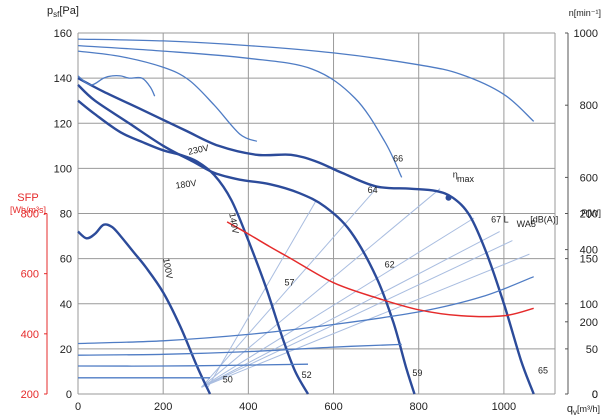 Image resolution: width=603 pixels, height=419 pixels. I want to click on sfp-tick-label: 200, so click(30, 395).